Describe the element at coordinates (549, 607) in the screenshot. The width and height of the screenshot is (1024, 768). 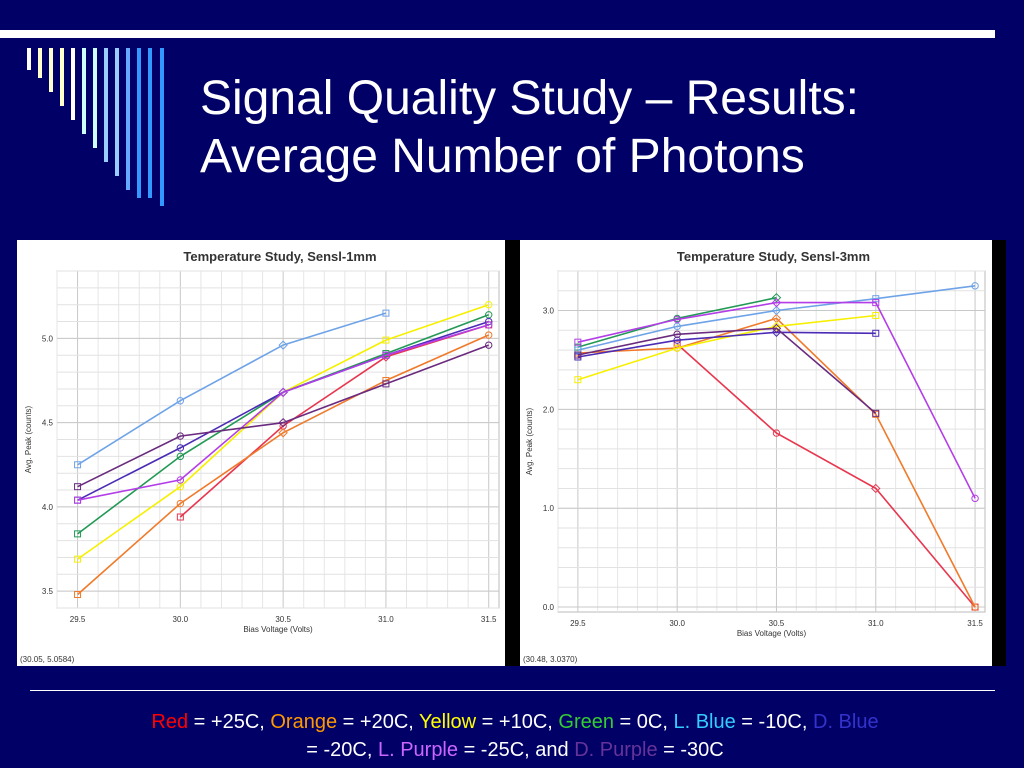
I see `y-tick-label: 0.0` at that location.